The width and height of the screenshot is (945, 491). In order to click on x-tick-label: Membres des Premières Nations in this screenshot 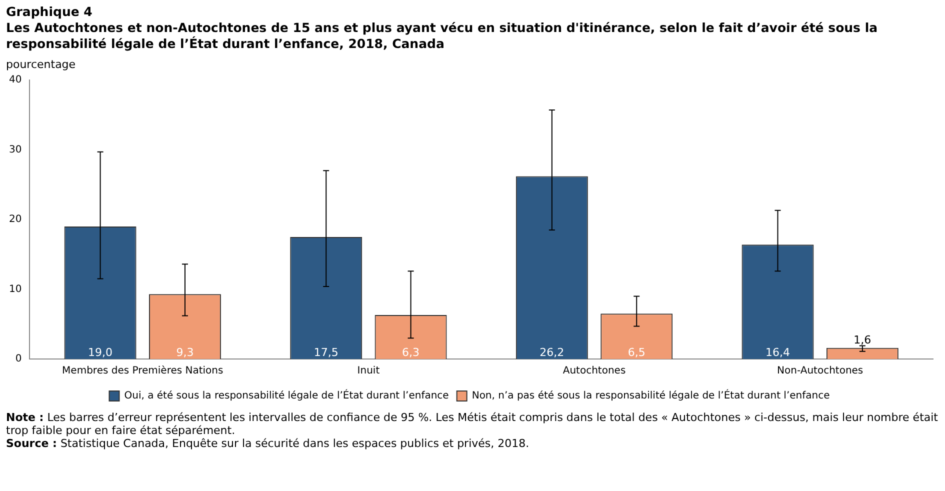, I will do `click(143, 371)`.